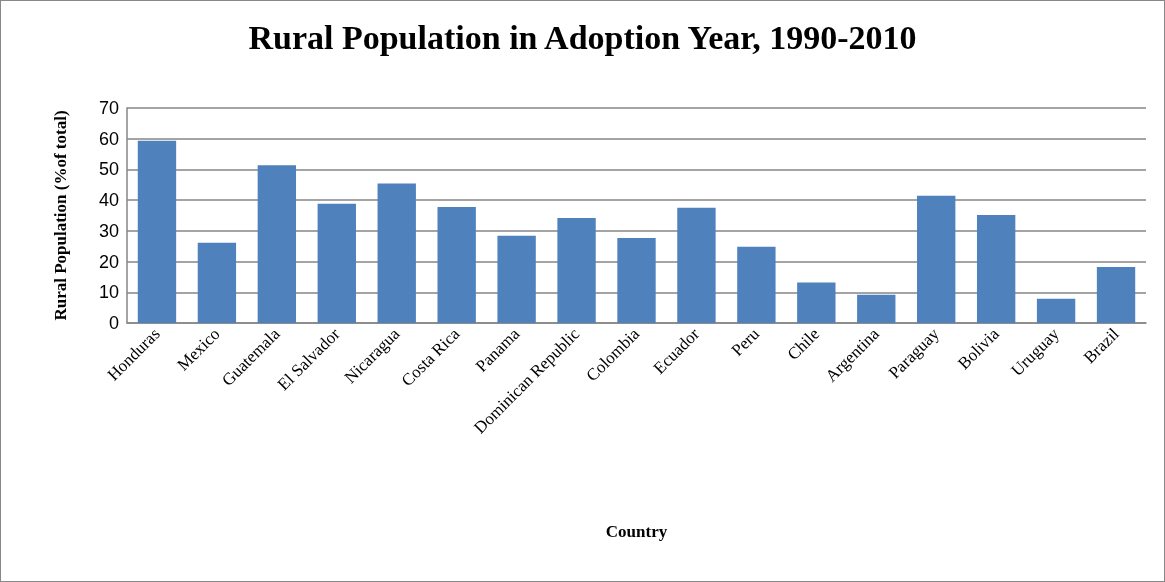  Describe the element at coordinates (108, 108) in the screenshot. I see `y-tick-label: 70` at that location.